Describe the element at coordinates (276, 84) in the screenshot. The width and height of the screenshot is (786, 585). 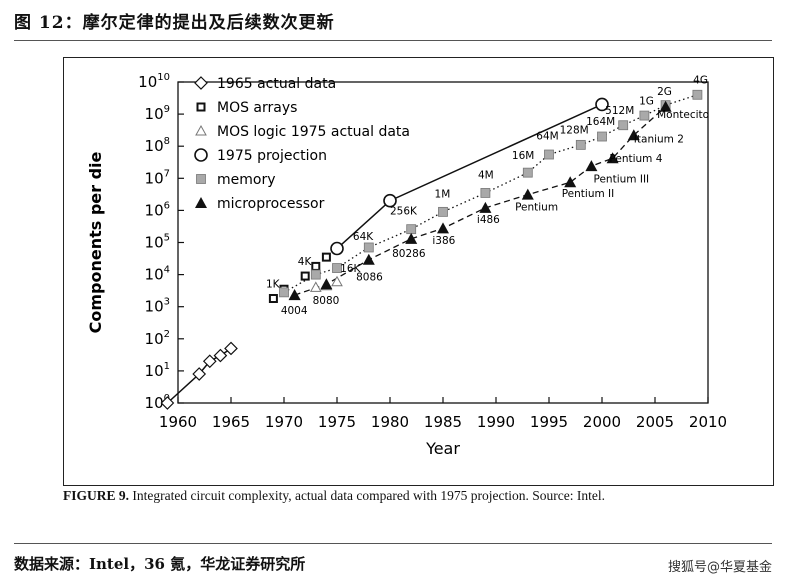
I see `legend-label: 1965 actual data` at that location.